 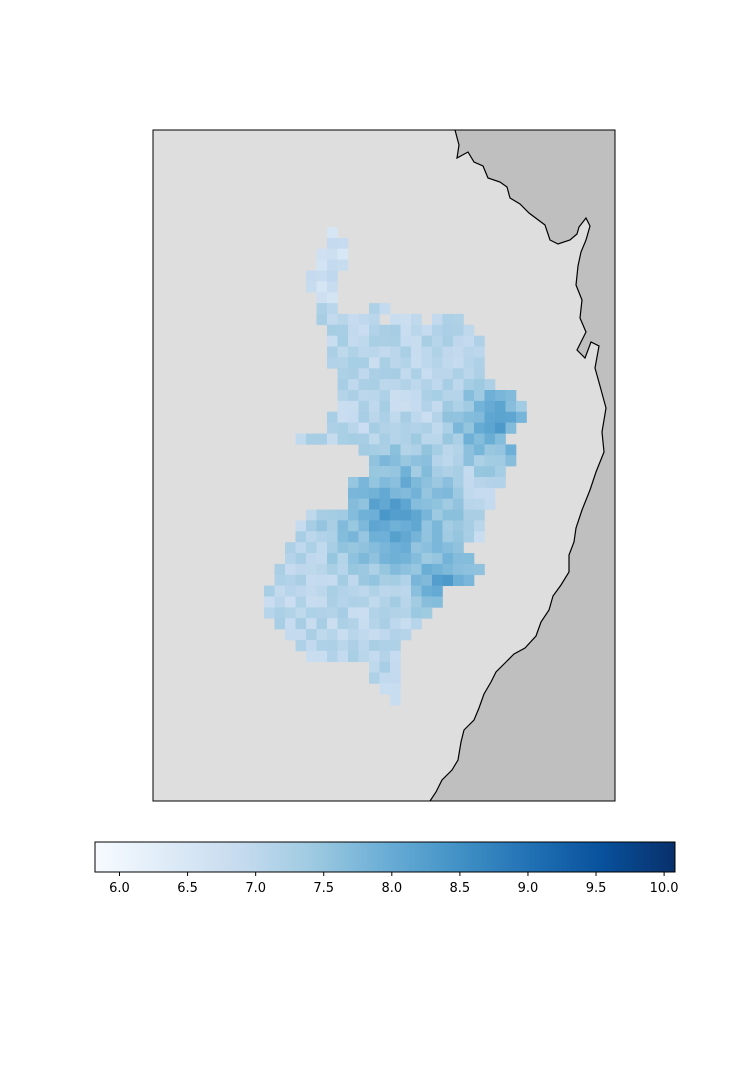 I want to click on colorbar-tick-label: 10.0, so click(x=664, y=888).